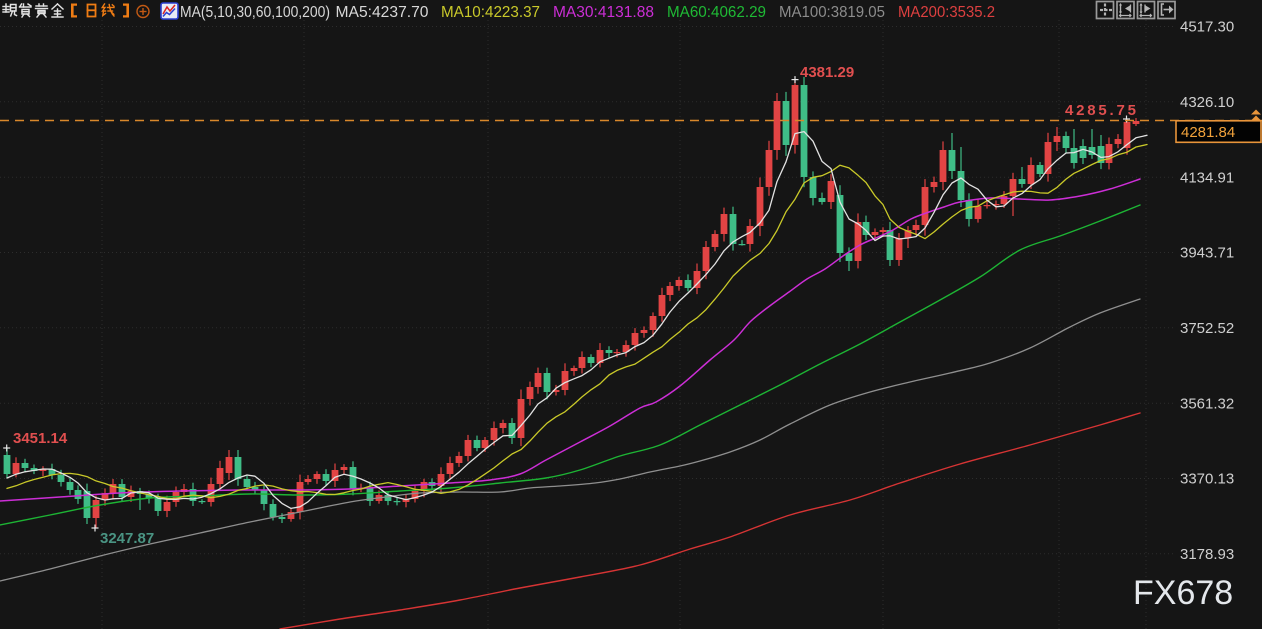  Describe the element at coordinates (1207, 27) in the screenshot. I see `svg-text: 4517.30` at that location.